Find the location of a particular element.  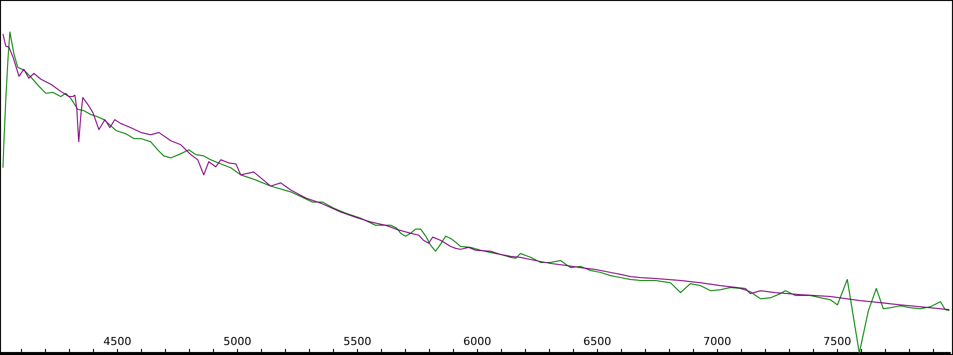

x-tick-label: 4500 is located at coordinates (117, 341).